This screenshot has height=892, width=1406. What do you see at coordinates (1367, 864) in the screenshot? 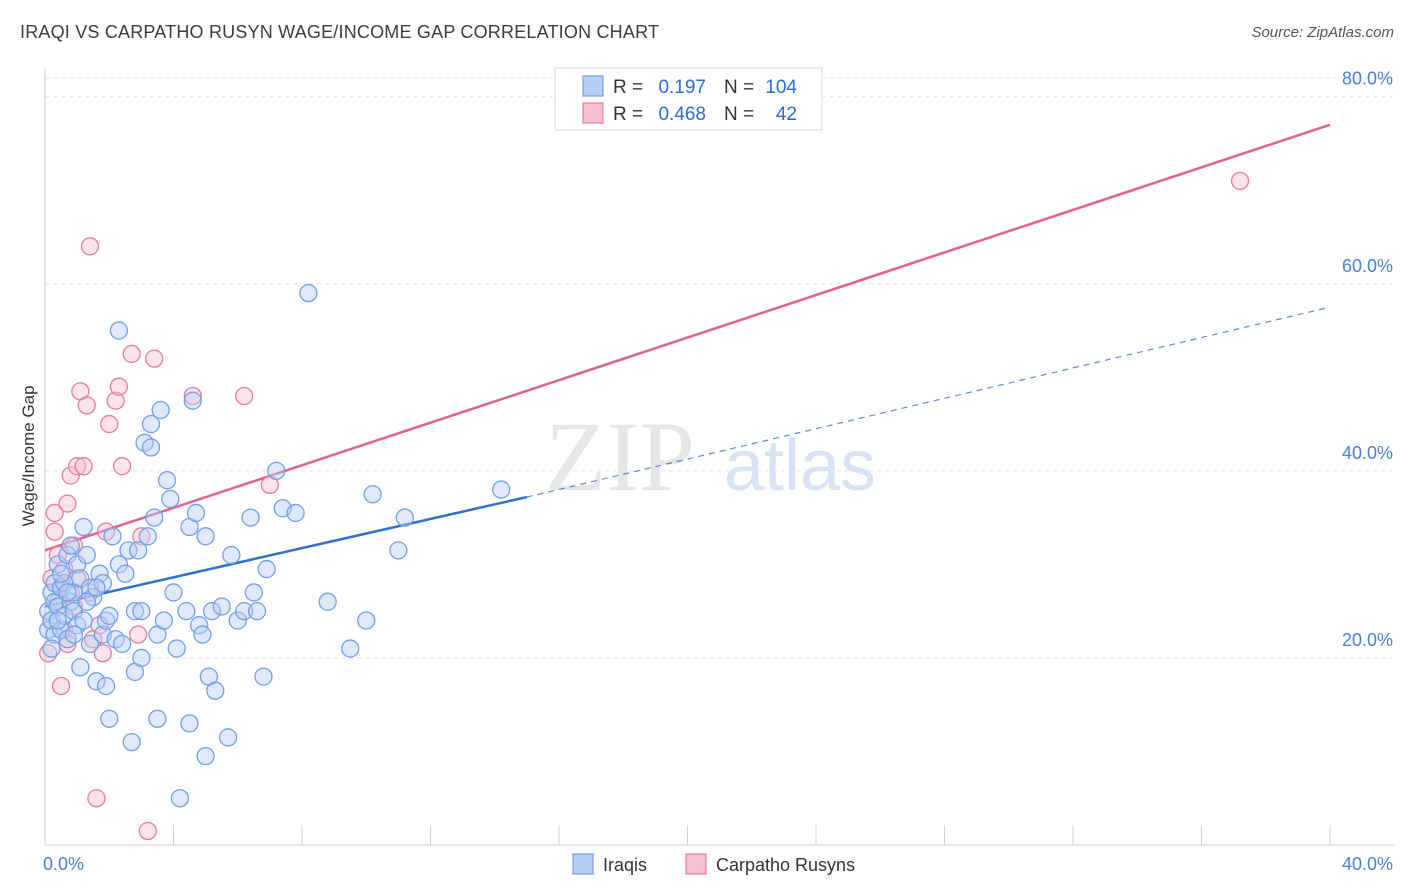
I see `x-tick-label: 40.0%` at bounding box center [1367, 864].